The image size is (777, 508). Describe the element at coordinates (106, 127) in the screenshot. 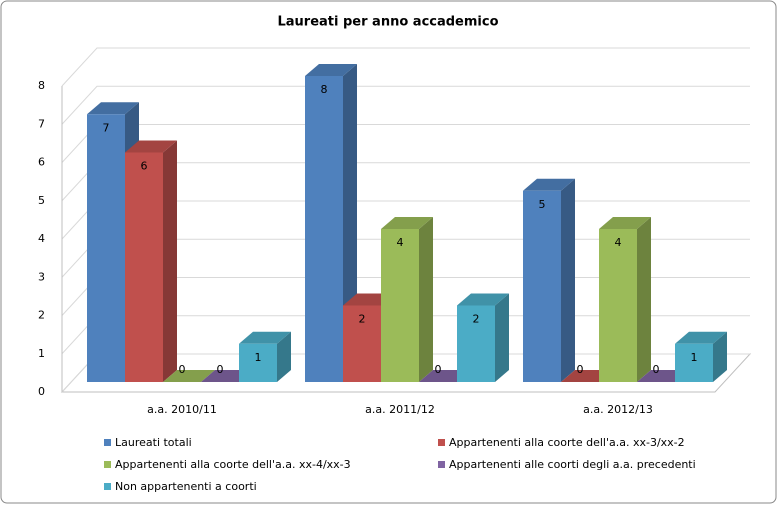

I see `data-label: 7` at that location.